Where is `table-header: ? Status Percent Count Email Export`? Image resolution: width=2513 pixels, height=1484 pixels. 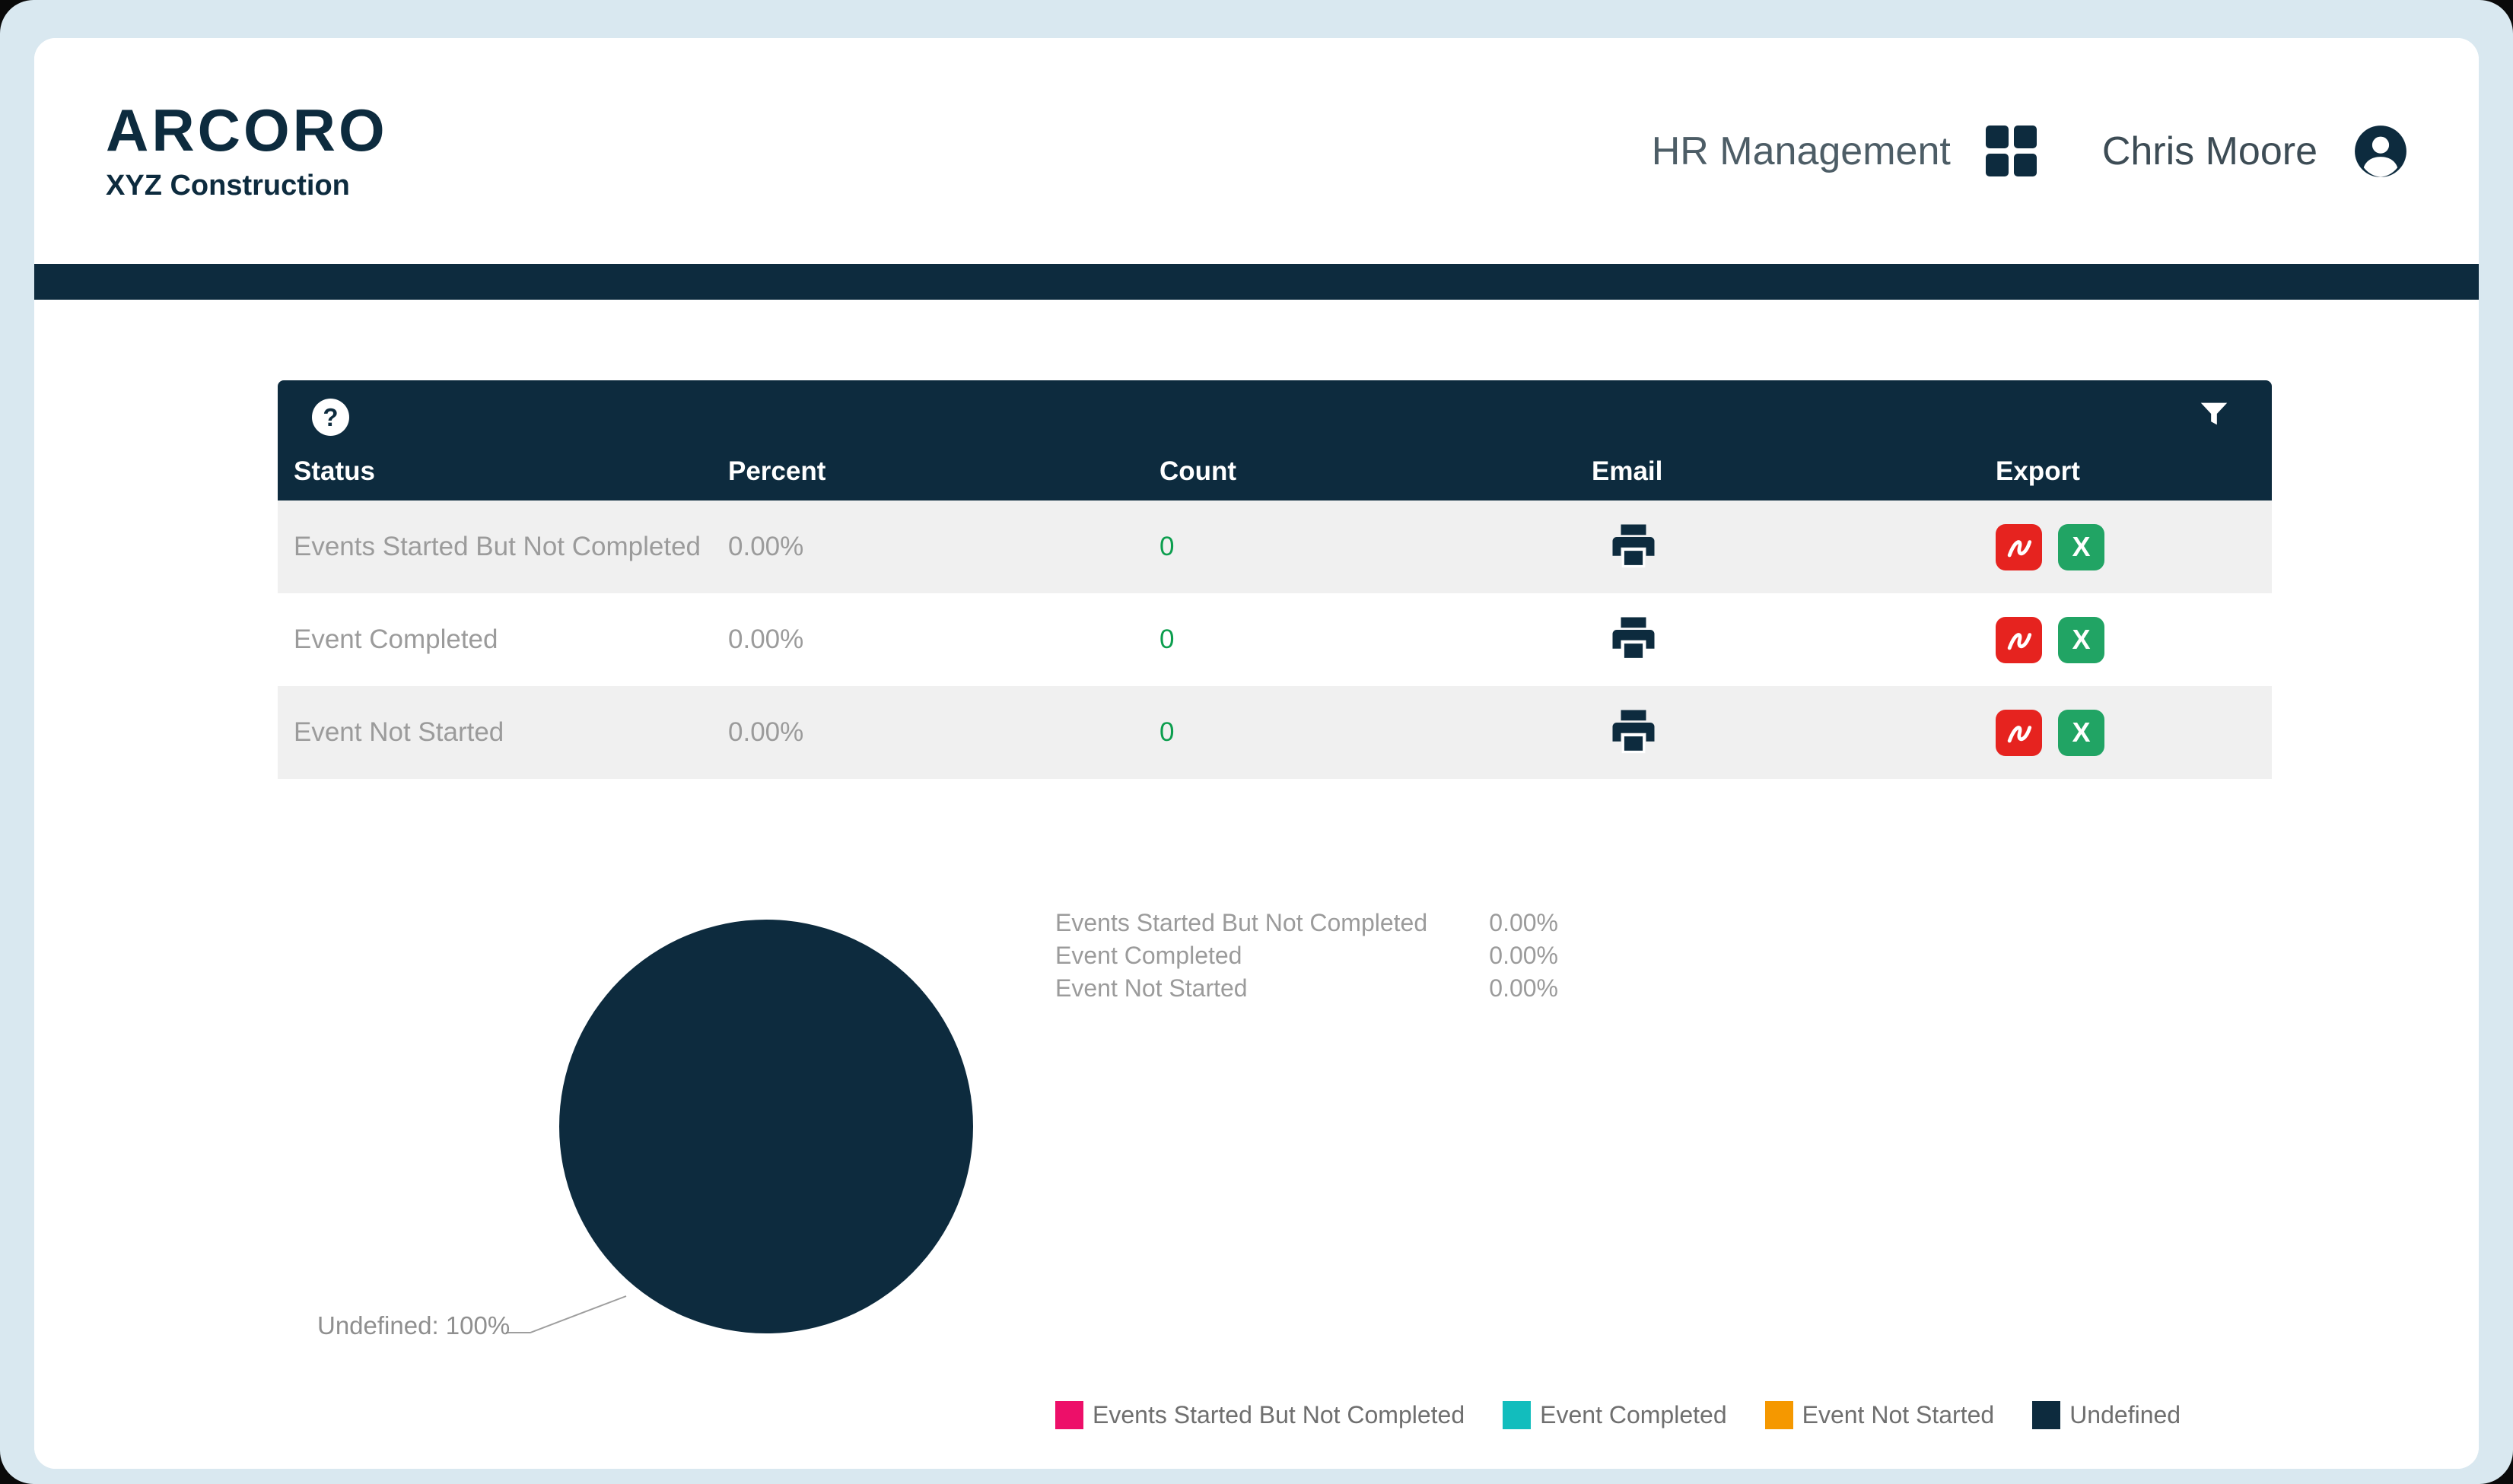
table-header: ? Status Percent Count Email Export is located at coordinates (1275, 440).